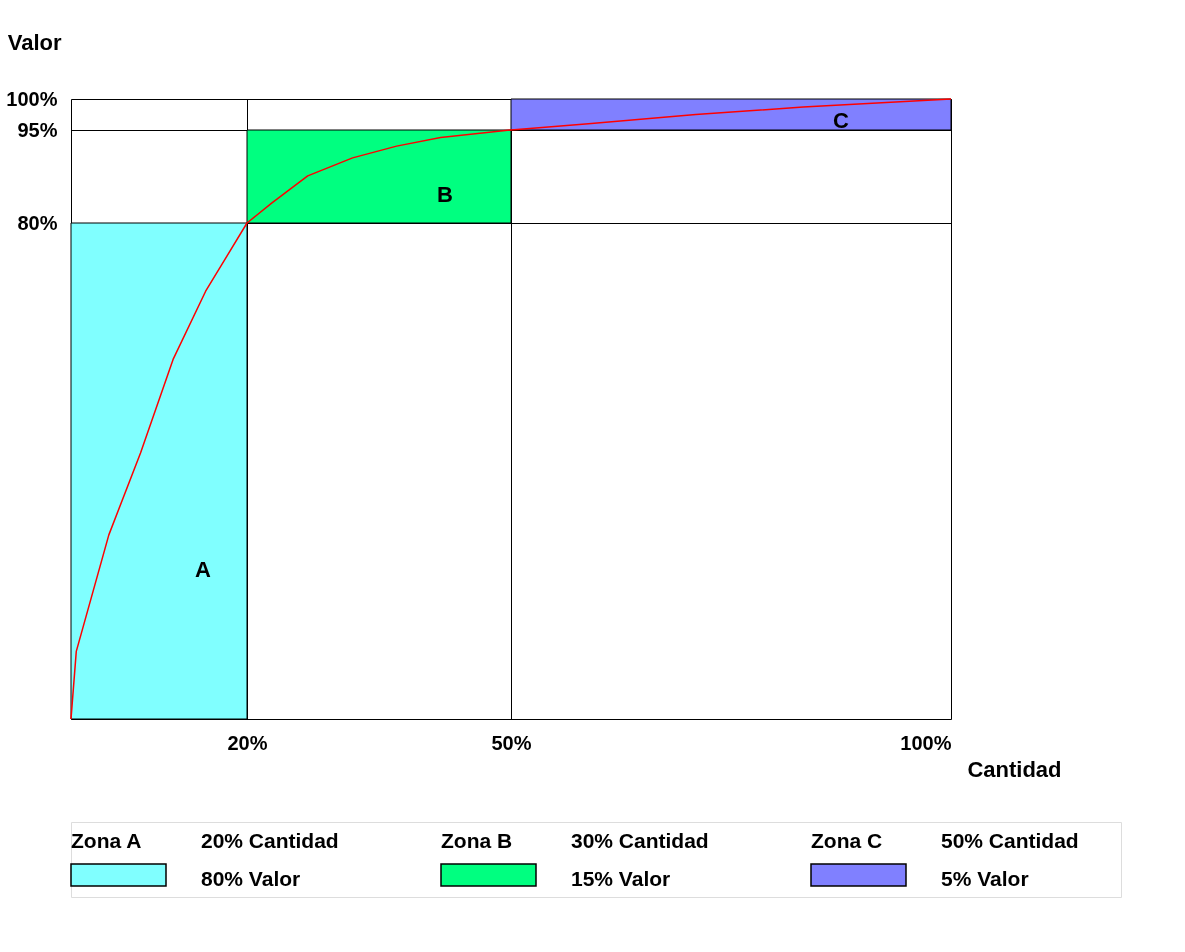 This screenshot has width=1185, height=952. Describe the element at coordinates (621, 878) in the screenshot. I see `text: 15% Valor` at that location.